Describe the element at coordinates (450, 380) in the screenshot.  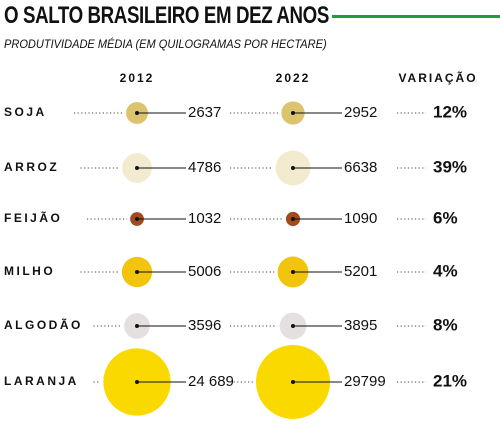
I see `variation-laranja: 21%` at that location.